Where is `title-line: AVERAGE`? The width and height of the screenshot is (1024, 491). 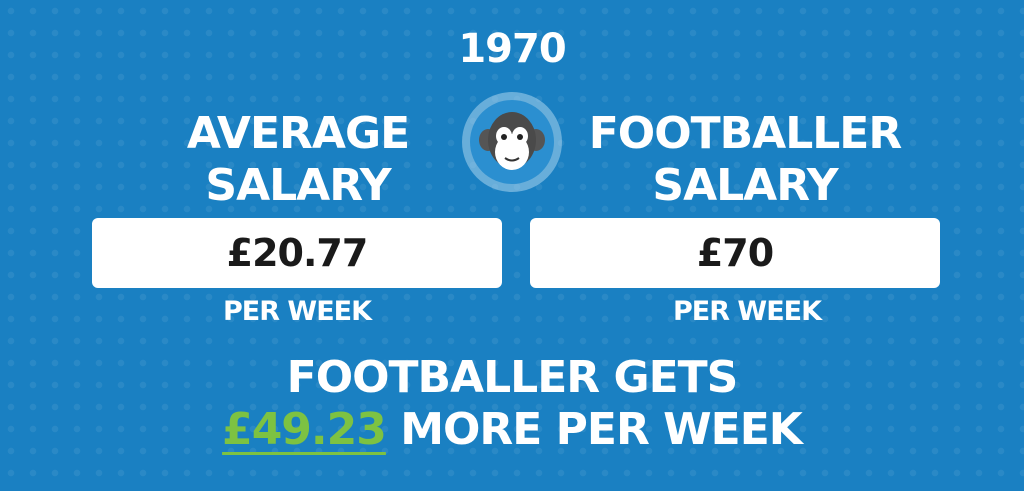 title-line: AVERAGE is located at coordinates (298, 133).